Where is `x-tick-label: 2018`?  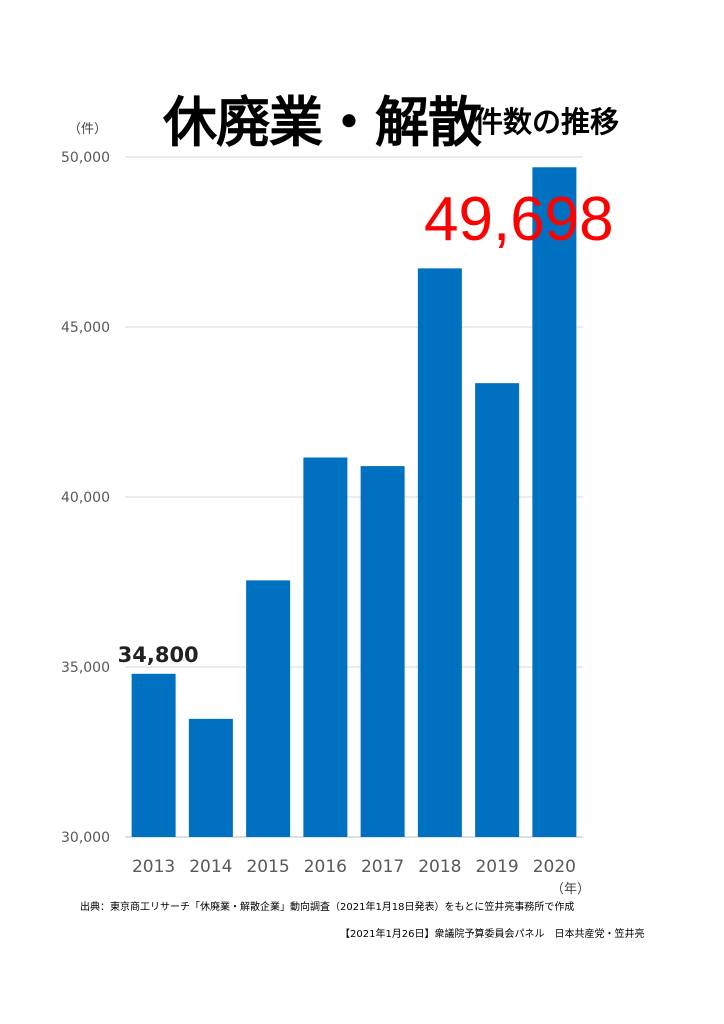
x-tick-label: 2018 is located at coordinates (439, 867).